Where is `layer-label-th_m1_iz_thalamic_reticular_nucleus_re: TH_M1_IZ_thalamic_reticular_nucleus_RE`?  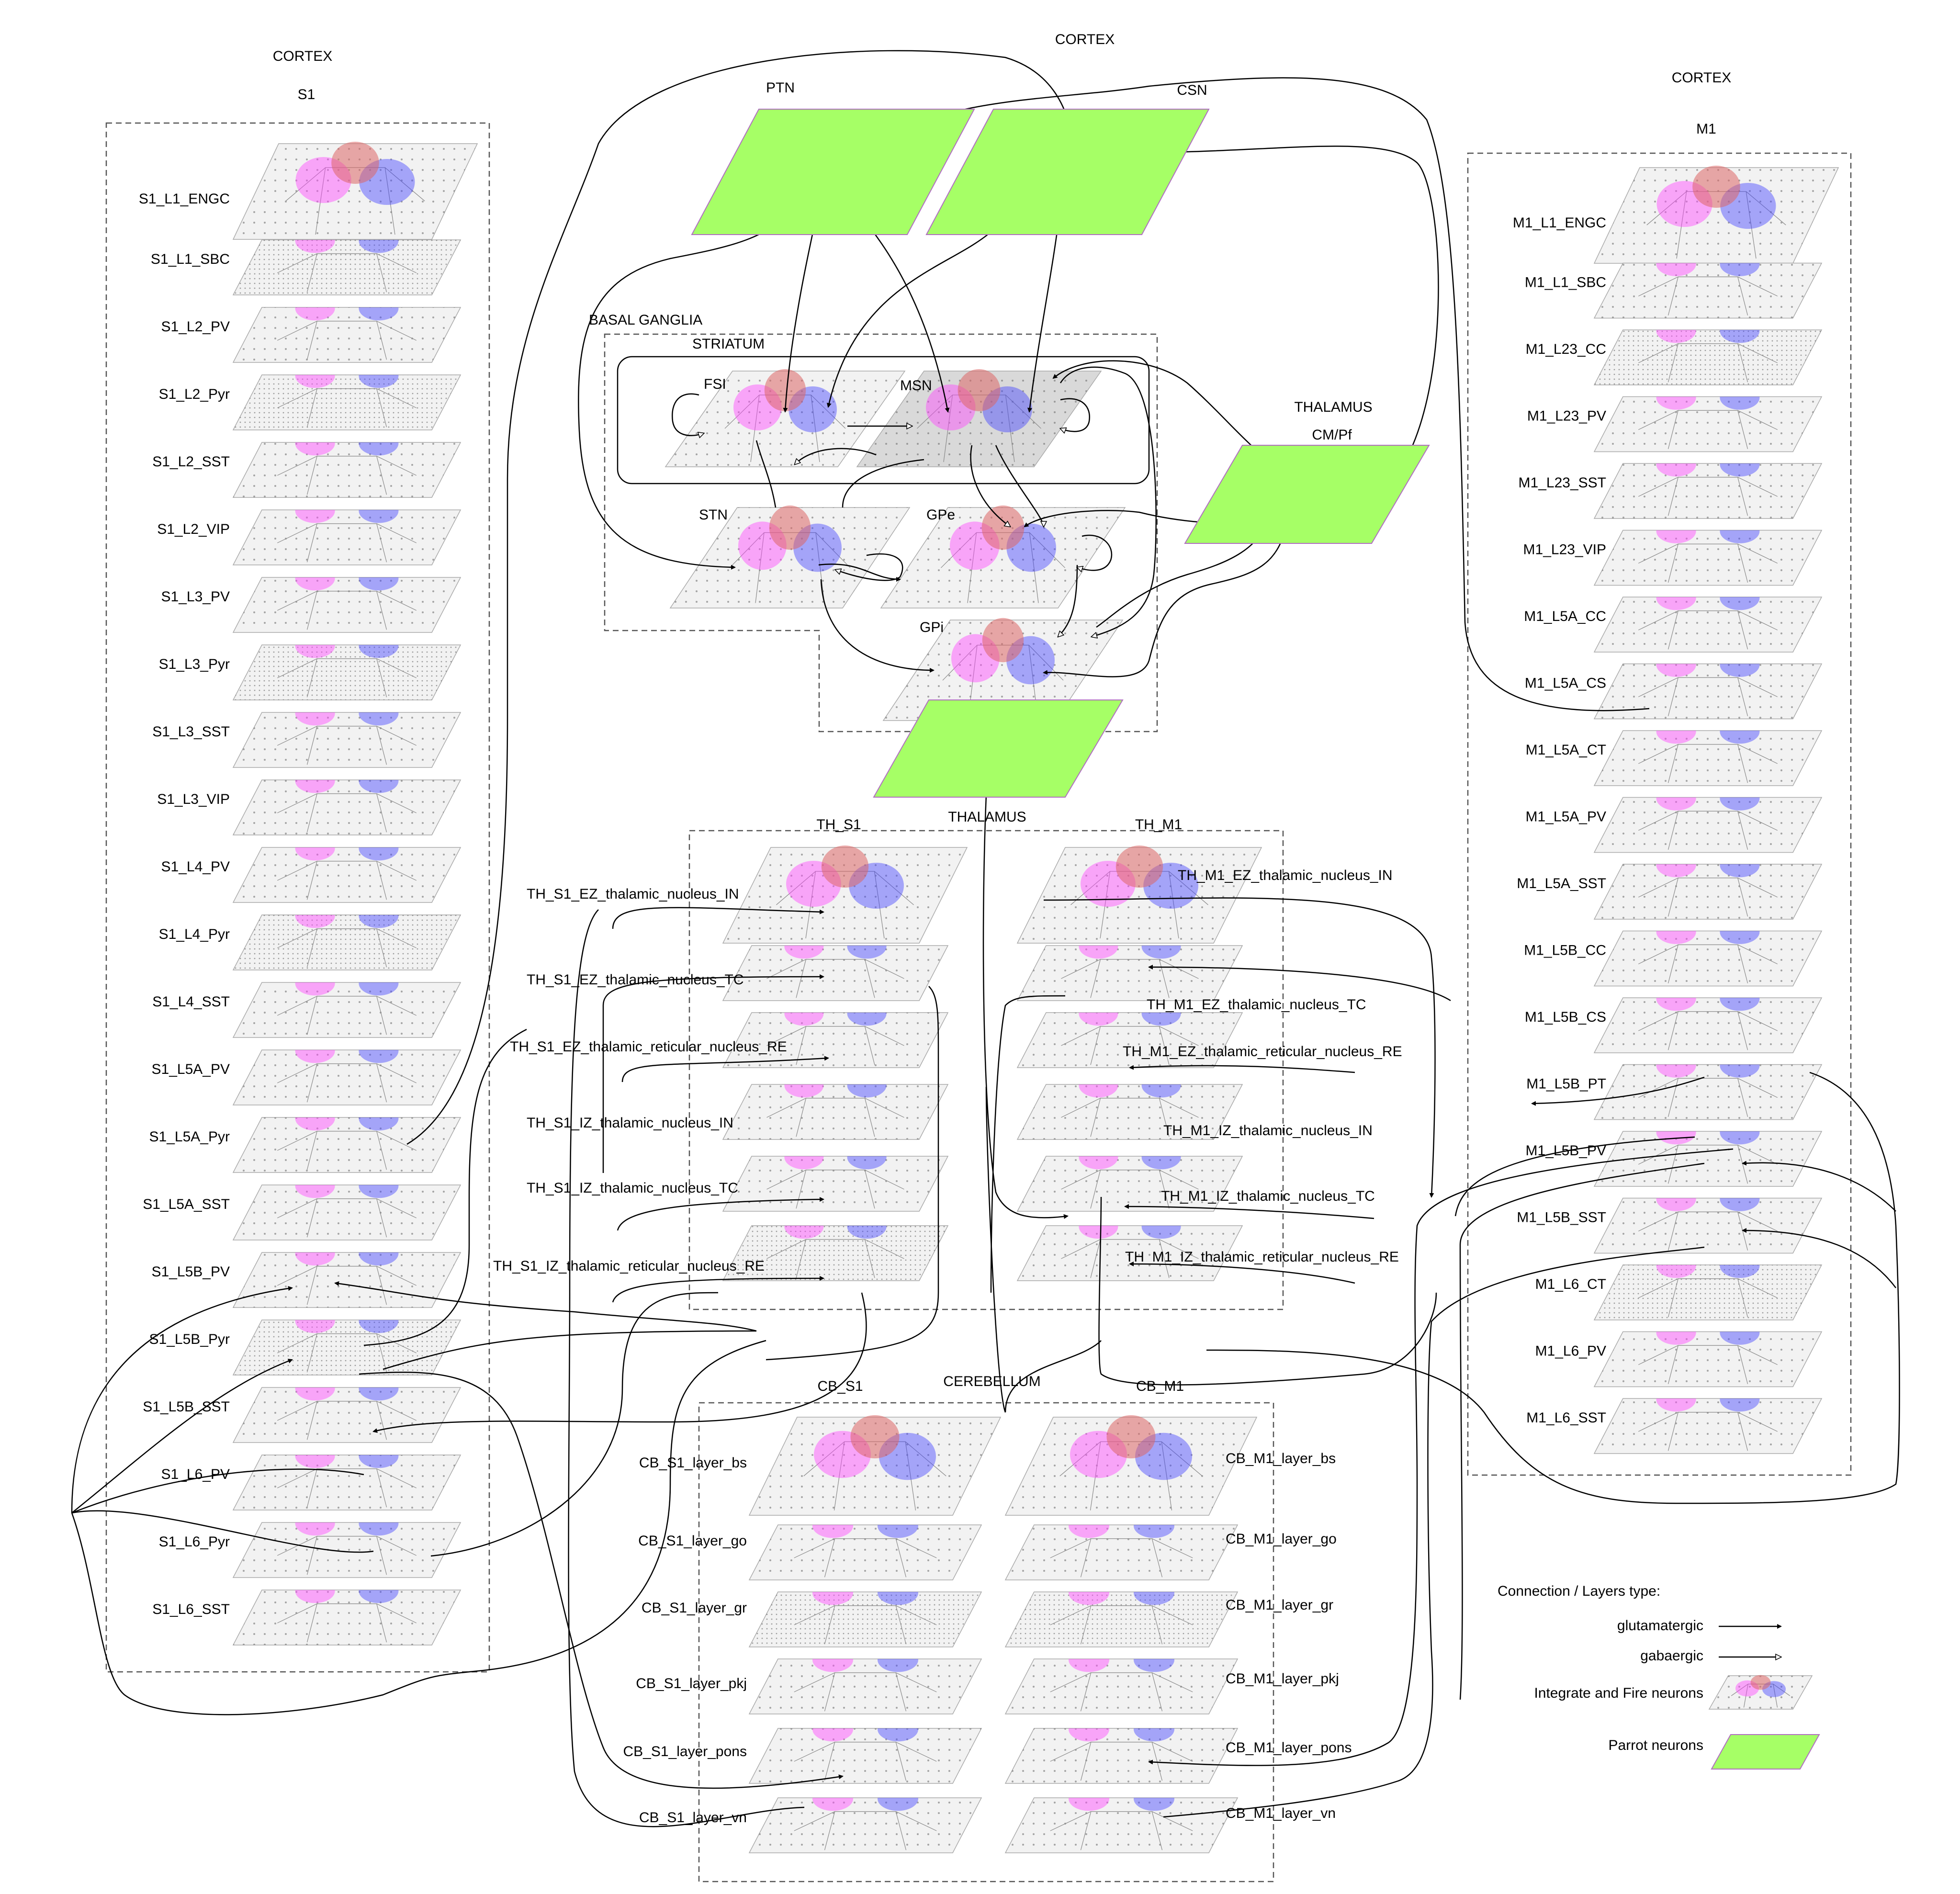
layer-label-th_m1_iz_thalamic_reticular_nucleus_re: TH_M1_IZ_thalamic_reticular_nucleus_RE is located at coordinates (1262, 1257).